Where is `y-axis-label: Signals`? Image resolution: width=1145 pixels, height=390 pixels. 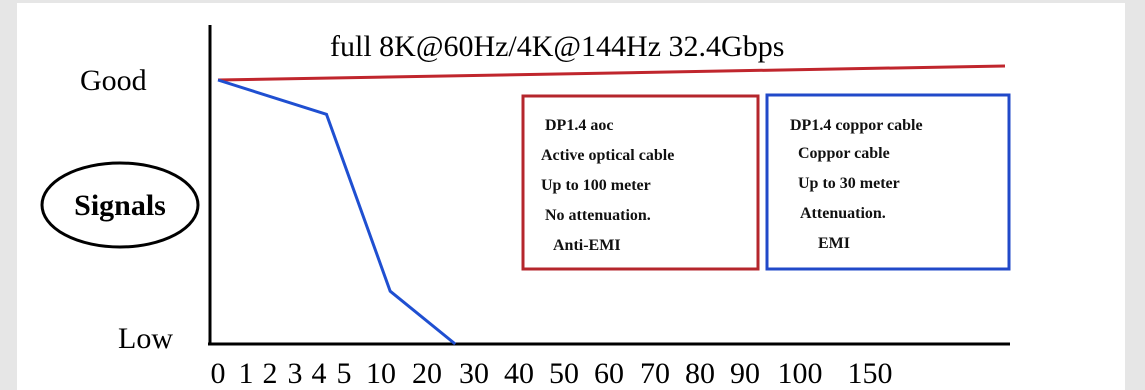
y-axis-label: Signals is located at coordinates (120, 205).